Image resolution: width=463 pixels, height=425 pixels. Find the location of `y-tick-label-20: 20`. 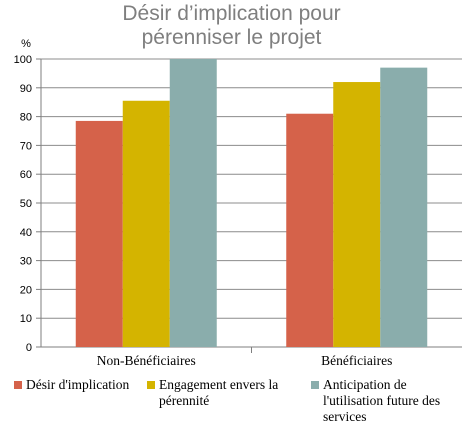

y-tick-label-20: 20 is located at coordinates (26, 290).